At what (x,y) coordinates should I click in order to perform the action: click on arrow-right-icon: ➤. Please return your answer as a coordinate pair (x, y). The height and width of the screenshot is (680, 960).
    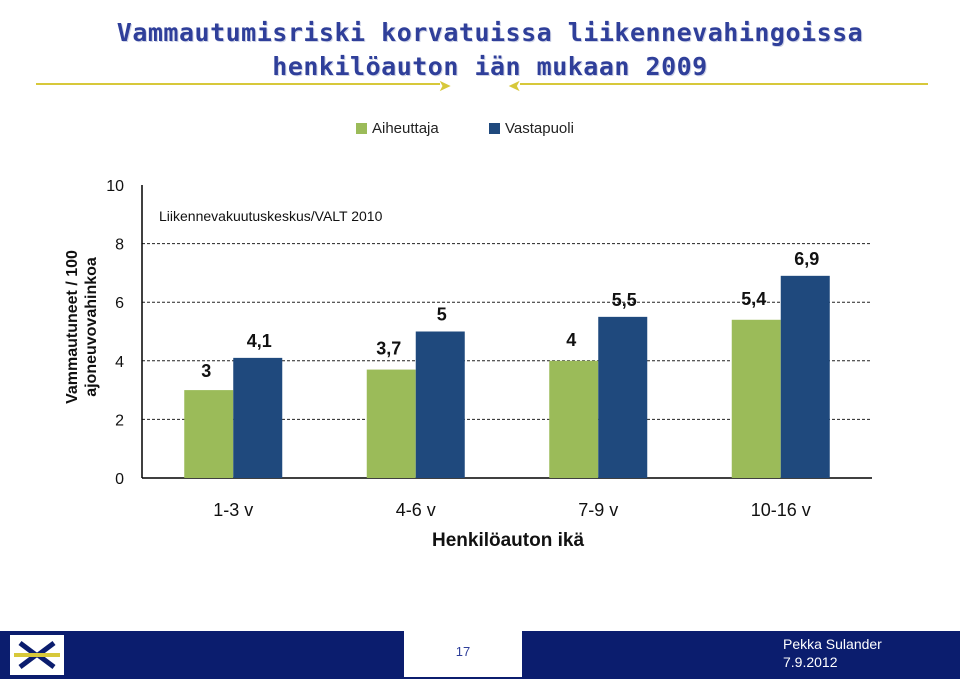
    Looking at the image, I should click on (445, 85).